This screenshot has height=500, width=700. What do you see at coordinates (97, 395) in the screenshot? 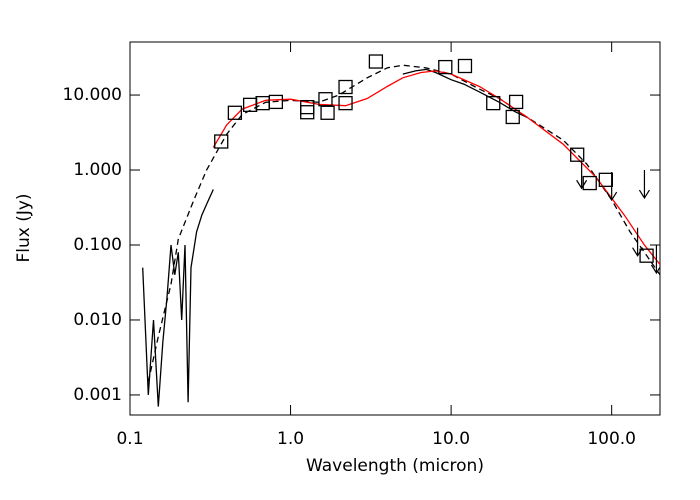
I see `y-tick-label: 0.001` at bounding box center [97, 395].